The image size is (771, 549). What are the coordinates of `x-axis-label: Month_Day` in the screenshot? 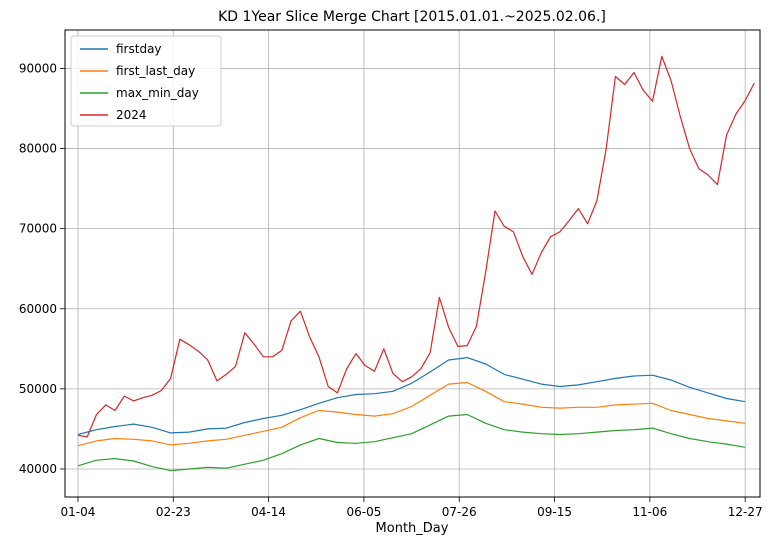 It's located at (412, 528).